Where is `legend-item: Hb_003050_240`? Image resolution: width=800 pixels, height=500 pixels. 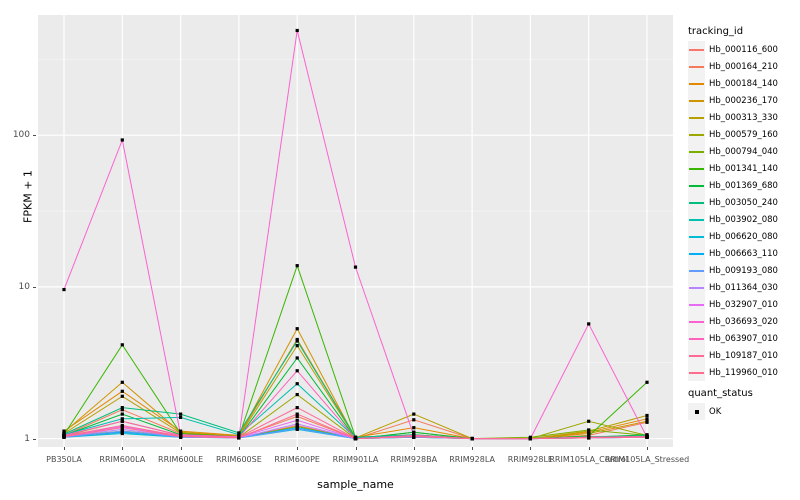 legend-item: Hb_003050_240 is located at coordinates (744, 202).